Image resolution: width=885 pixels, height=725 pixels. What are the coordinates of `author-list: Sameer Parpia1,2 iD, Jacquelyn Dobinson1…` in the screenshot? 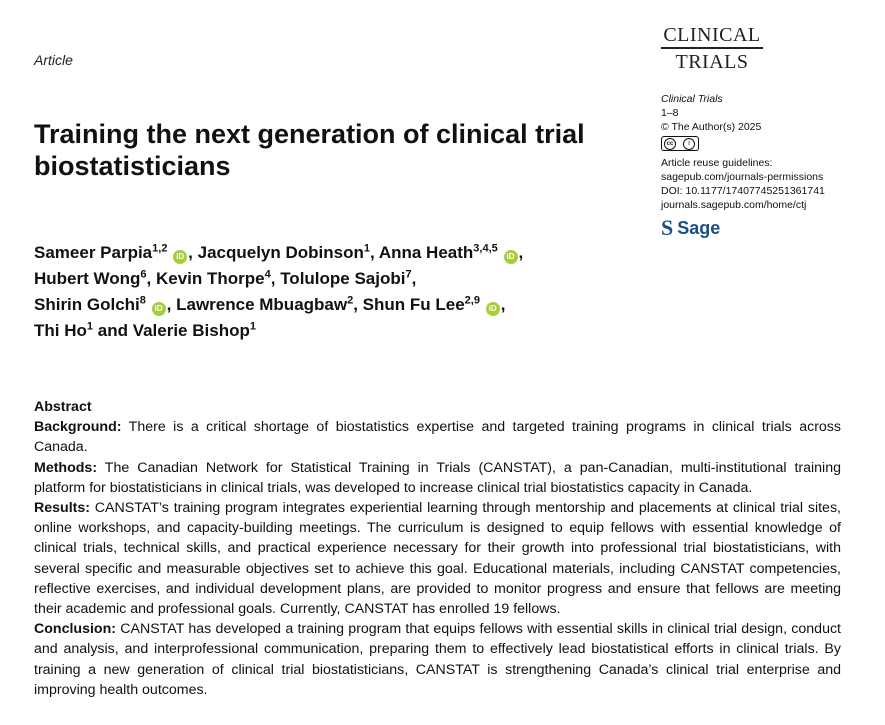 It's located at (324, 292).